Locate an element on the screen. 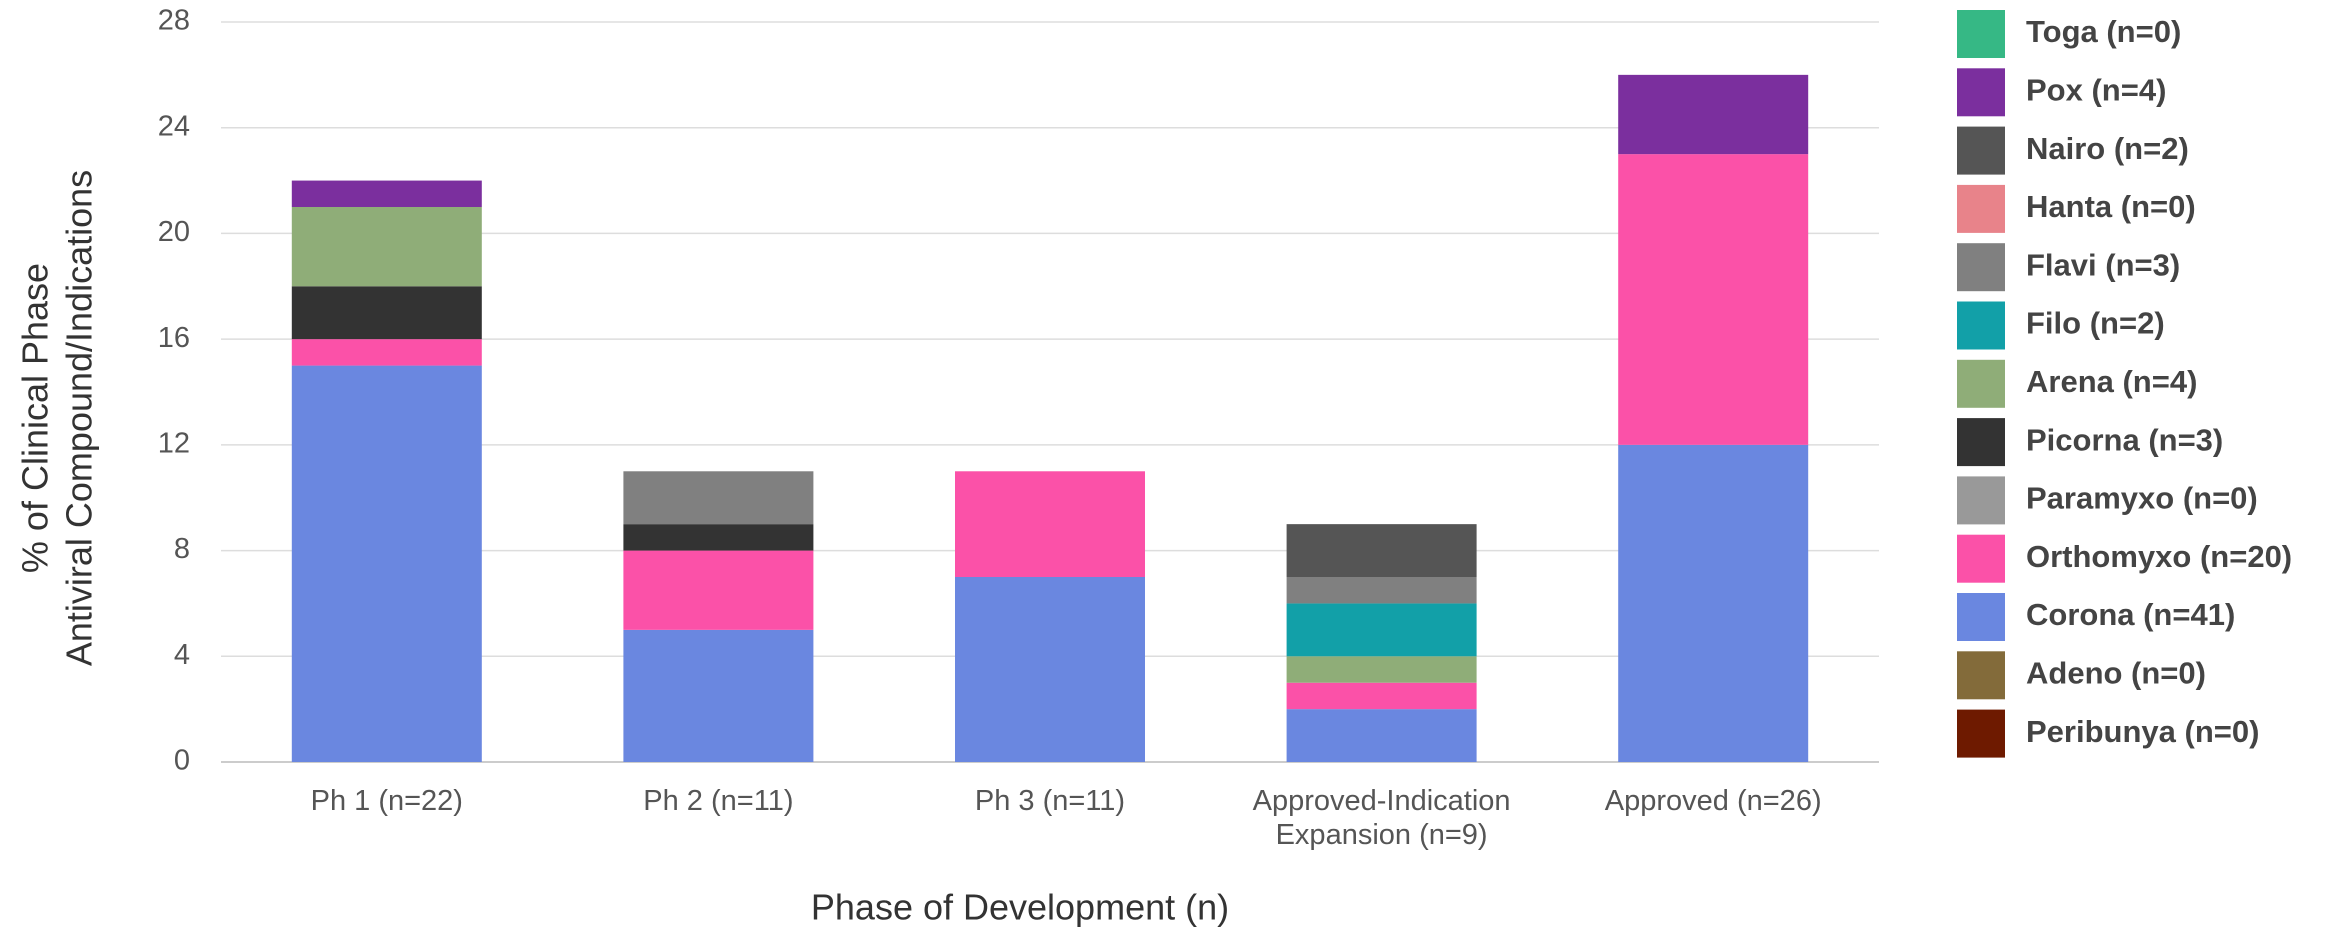 Image resolution: width=2331 pixels, height=928 pixels. legend-label: Peribunya (n=0) is located at coordinates (2142, 731).